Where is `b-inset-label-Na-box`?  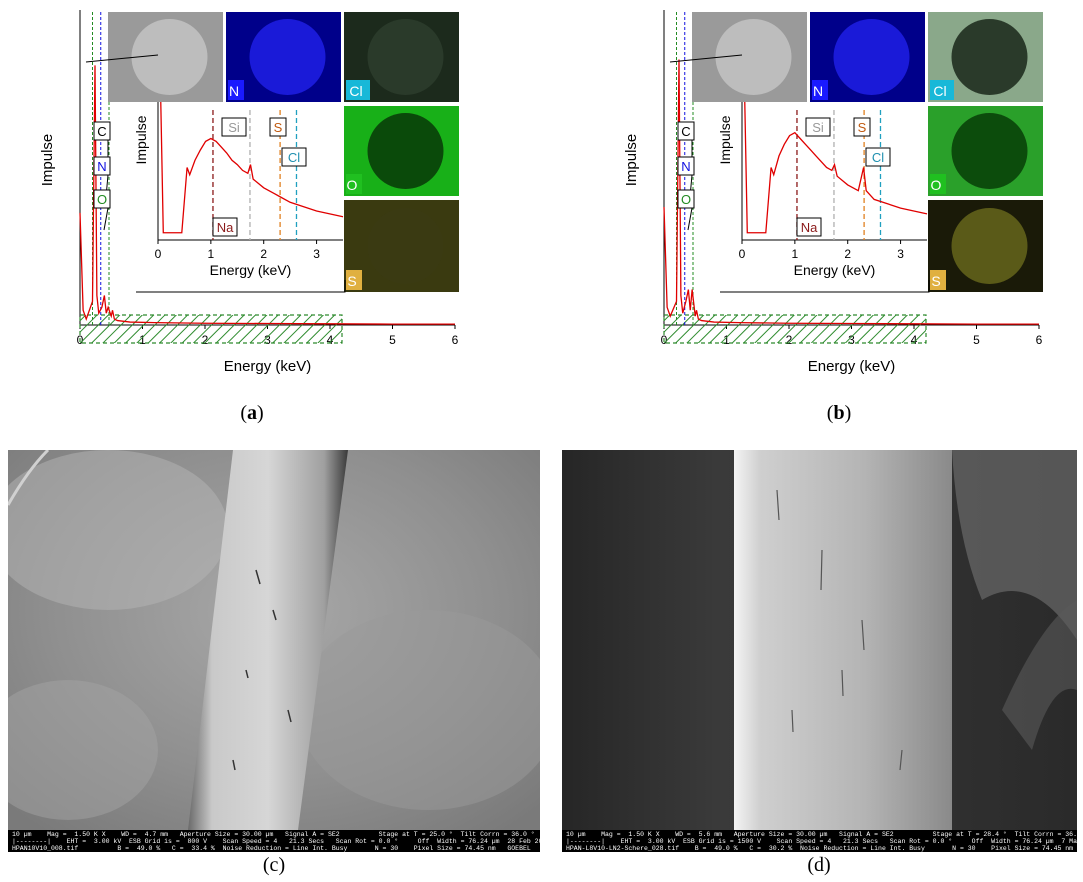
b-inset-label-Na-box is located at coordinates (809, 227).